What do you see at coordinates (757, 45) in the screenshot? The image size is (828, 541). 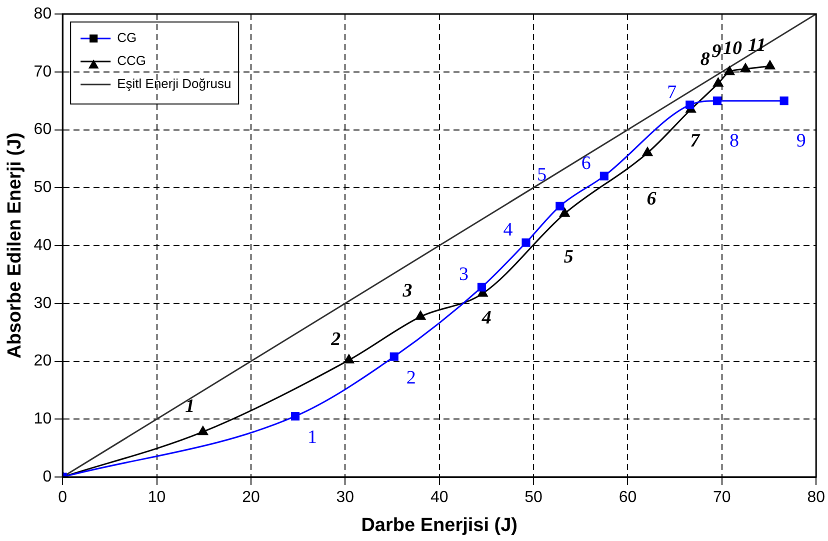 I see `annotation: 11` at bounding box center [757, 45].